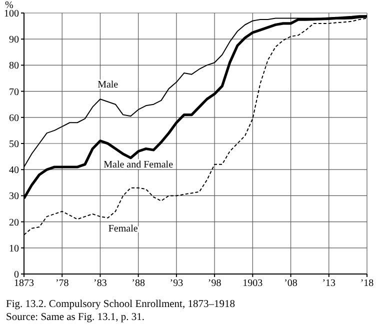 This screenshot has height=329, width=377. I want to click on x-tick-label: ’83, so click(100, 284).